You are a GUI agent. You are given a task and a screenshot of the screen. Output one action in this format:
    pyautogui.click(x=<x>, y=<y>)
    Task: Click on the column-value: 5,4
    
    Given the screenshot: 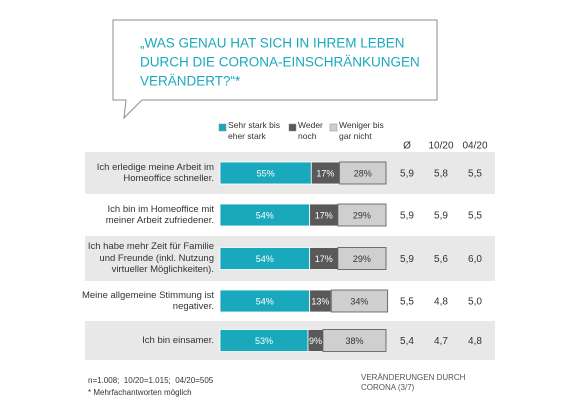 What is the action you would take?
    pyautogui.click(x=407, y=341)
    